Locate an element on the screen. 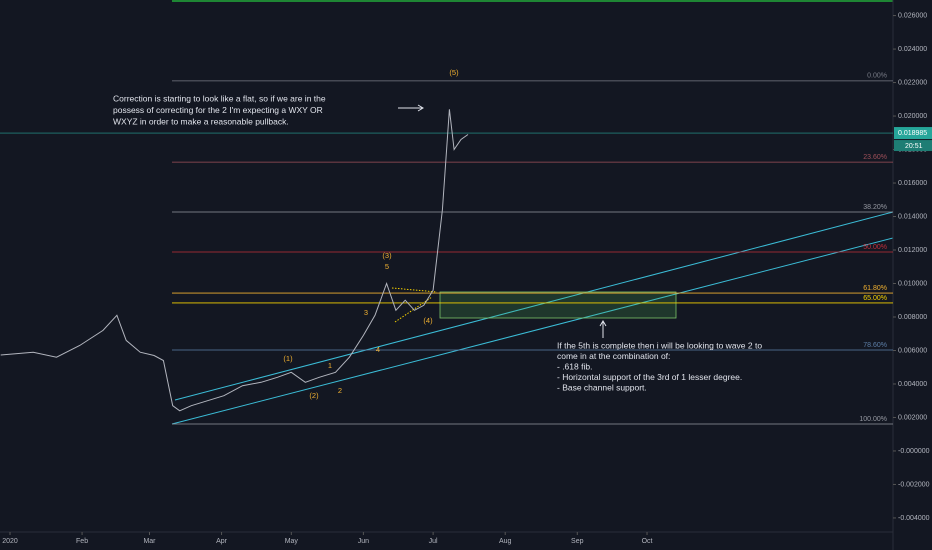  price-badge-label: 0.018985 is located at coordinates (912, 133).